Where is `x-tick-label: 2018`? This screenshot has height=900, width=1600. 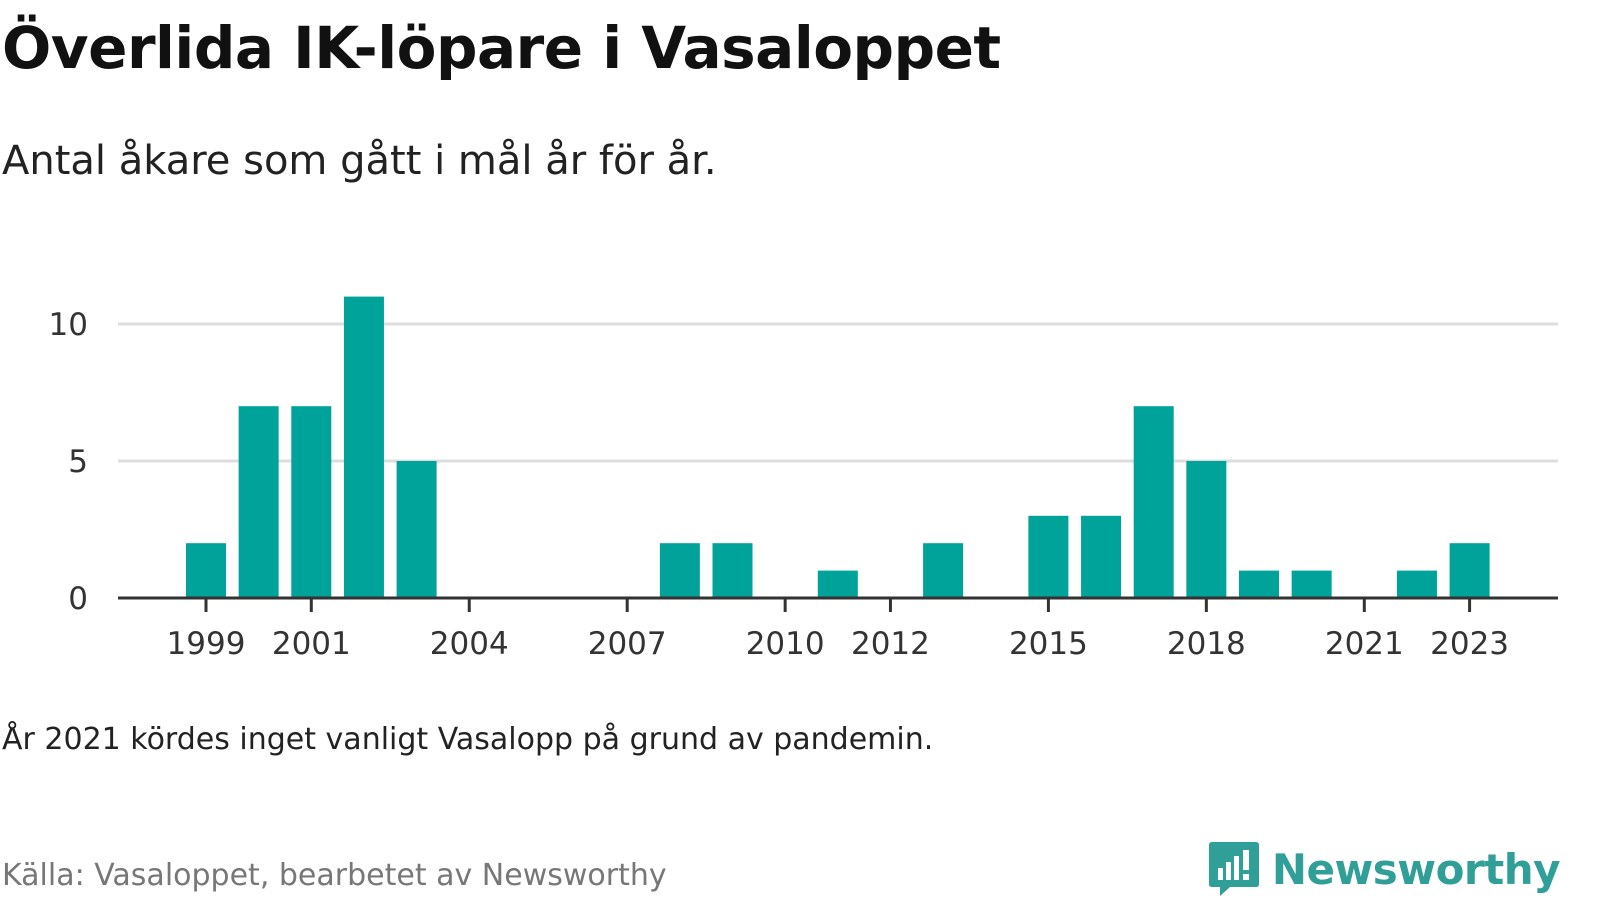
x-tick-label: 2018 is located at coordinates (1206, 644).